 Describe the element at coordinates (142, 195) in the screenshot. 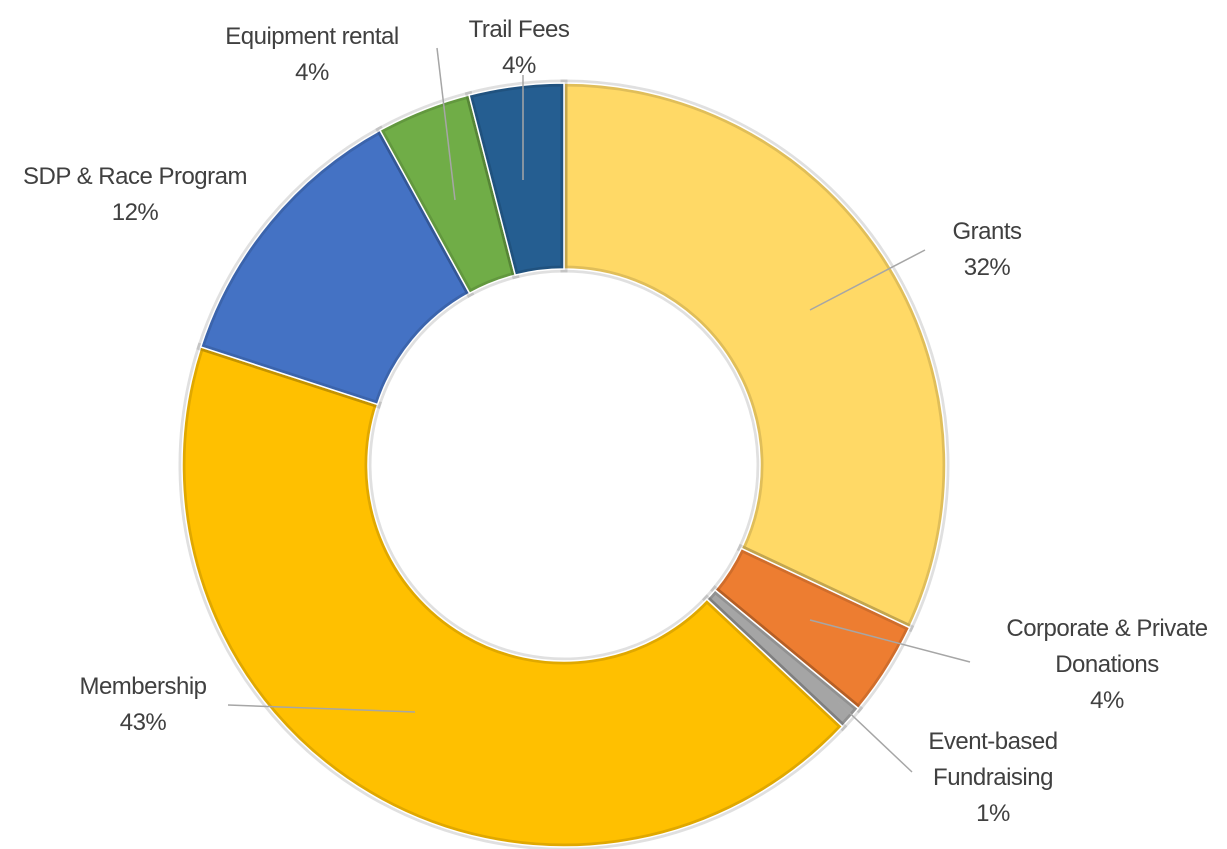

I see `data-label: SDP & Race Program 12%` at that location.